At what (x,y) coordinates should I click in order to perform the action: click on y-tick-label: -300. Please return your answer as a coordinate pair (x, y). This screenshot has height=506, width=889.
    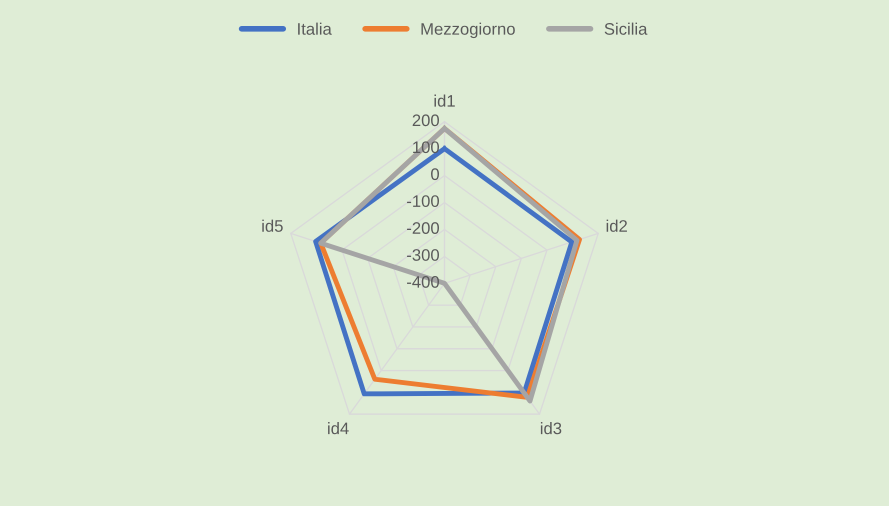
    Looking at the image, I should click on (423, 255).